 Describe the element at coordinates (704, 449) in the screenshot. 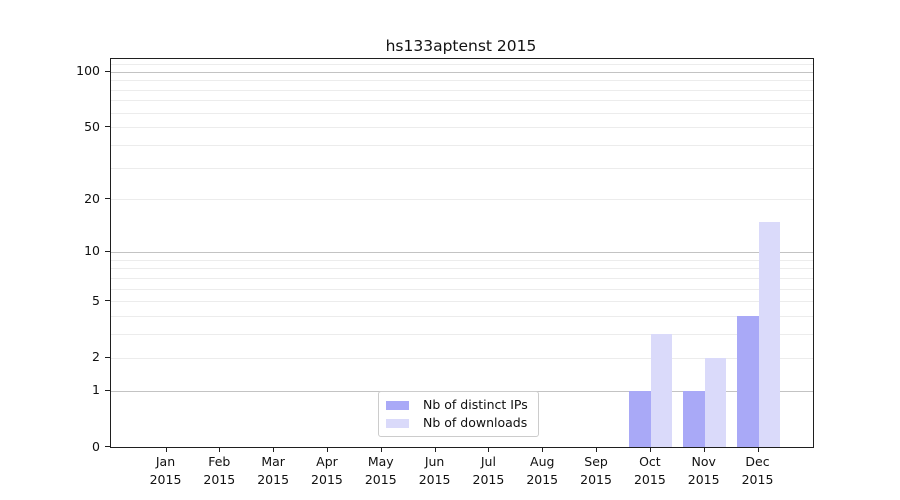

I see `x-tick-mark-nov-2015` at that location.